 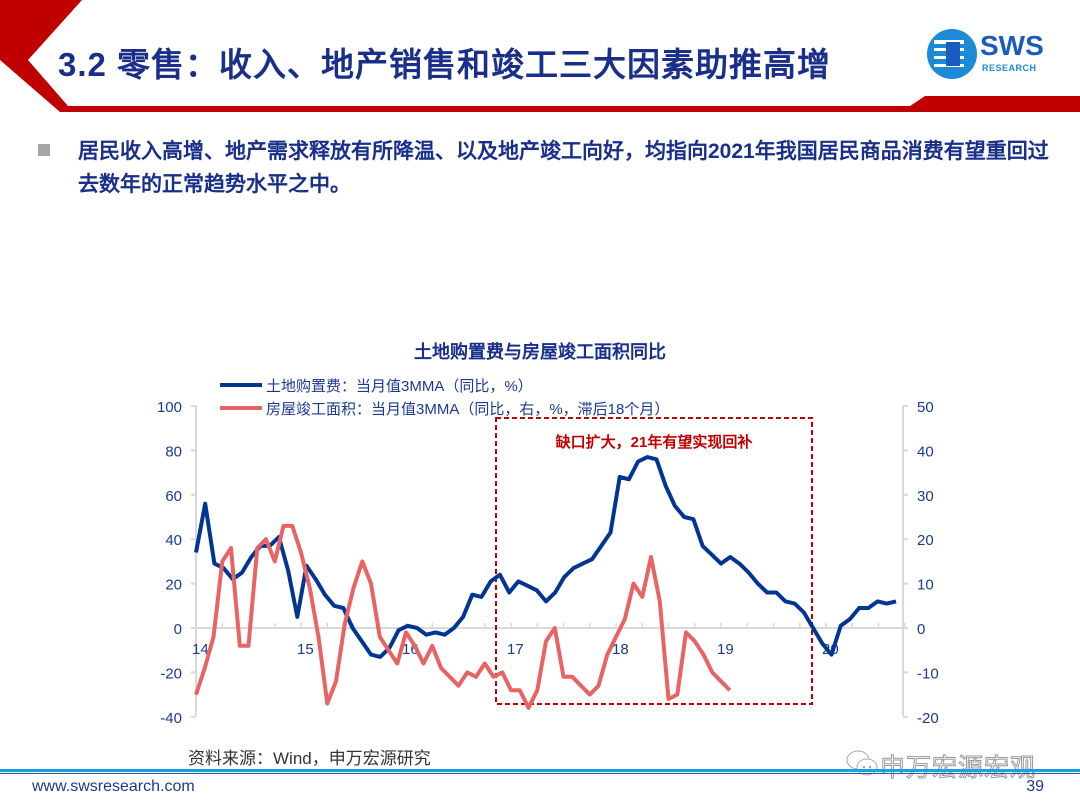 What do you see at coordinates (620, 649) in the screenshot?
I see `x-tick-label: 18` at bounding box center [620, 649].